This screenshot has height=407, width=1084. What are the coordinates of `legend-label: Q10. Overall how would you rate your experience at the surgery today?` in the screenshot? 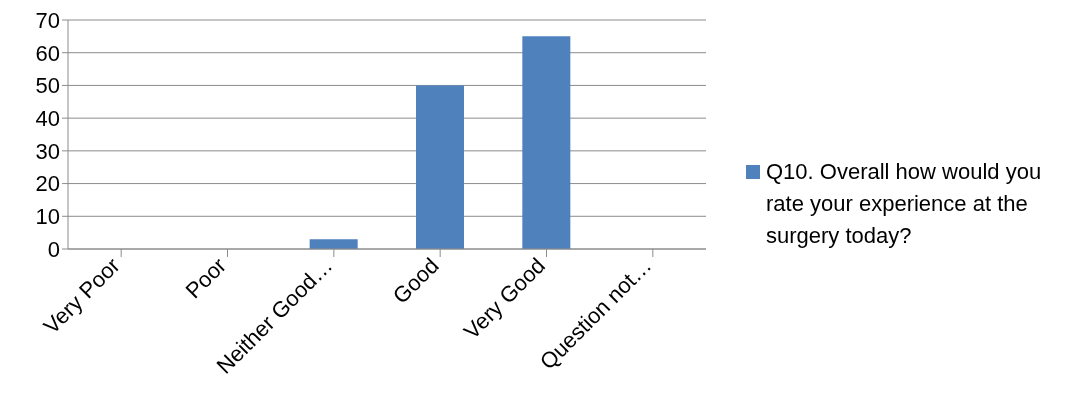 It's located at (904, 203).